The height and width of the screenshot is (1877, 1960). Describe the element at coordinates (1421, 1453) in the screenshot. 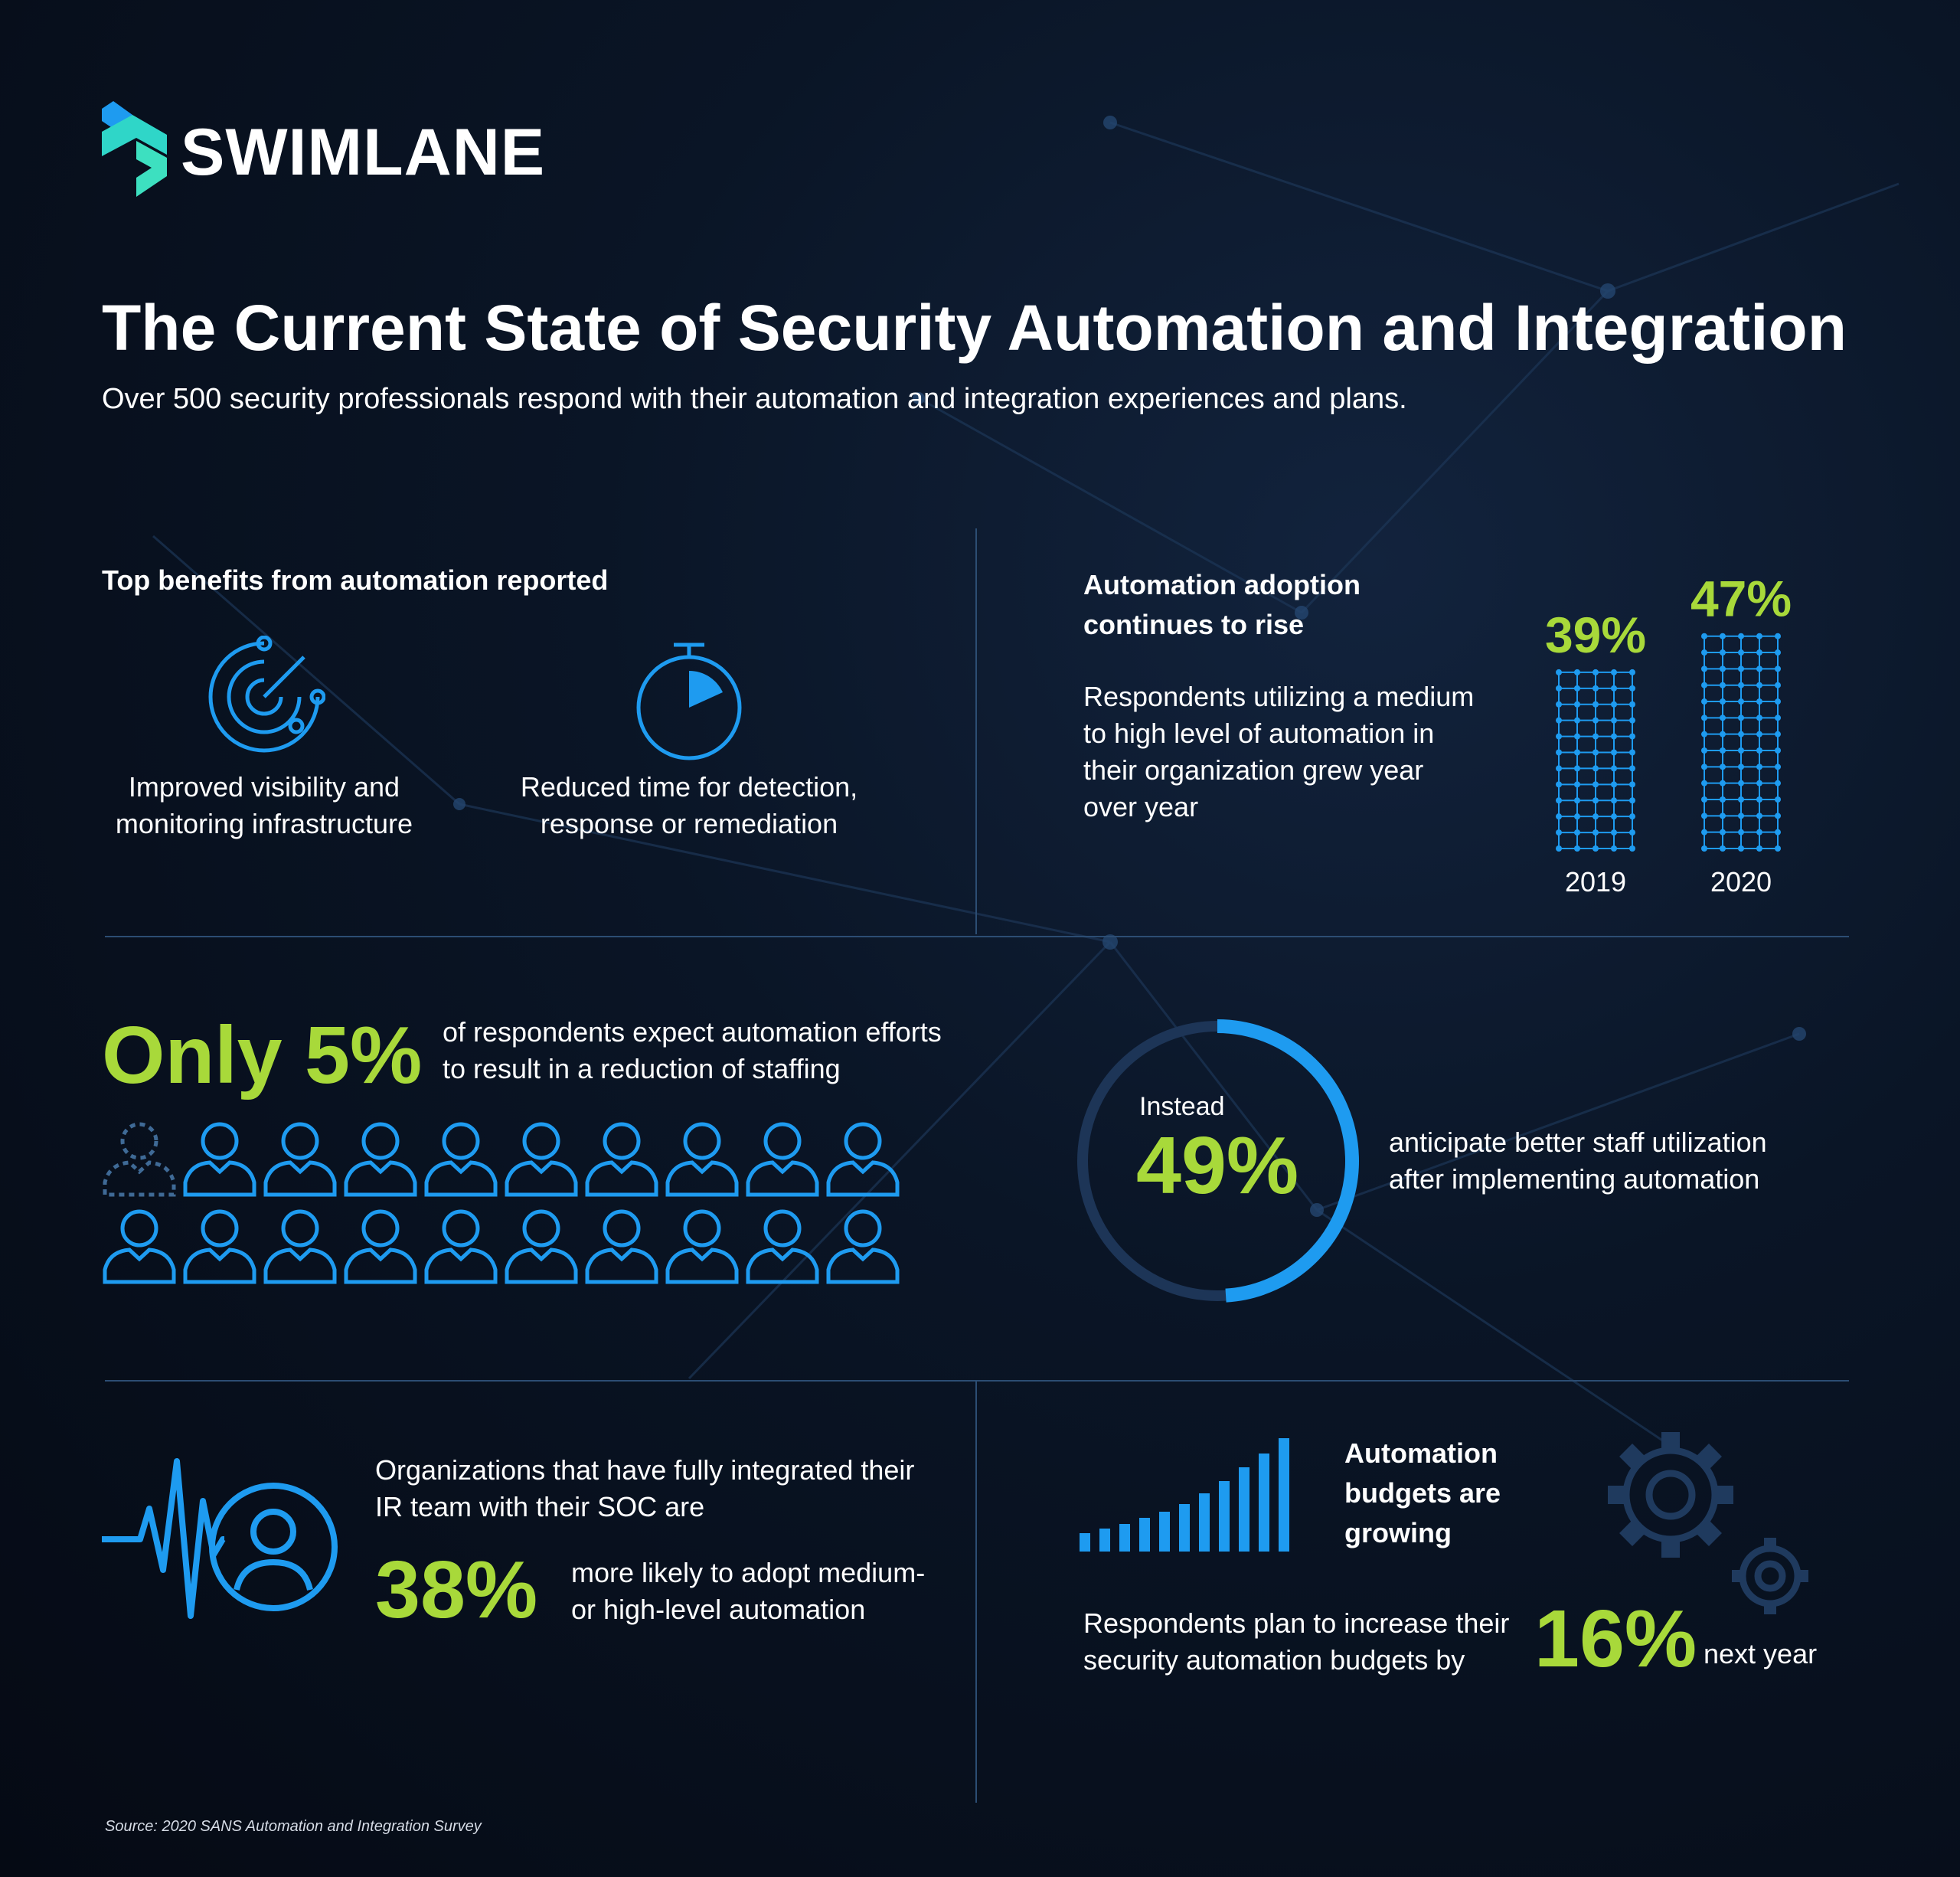

I see `budgets-heading-line1: Automation` at that location.